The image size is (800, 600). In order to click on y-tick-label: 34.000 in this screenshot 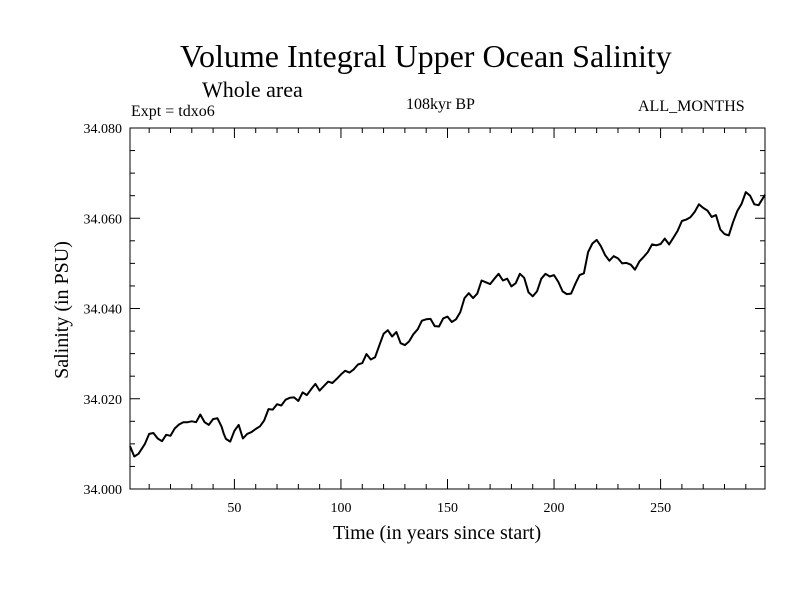, I will do `click(103, 490)`.